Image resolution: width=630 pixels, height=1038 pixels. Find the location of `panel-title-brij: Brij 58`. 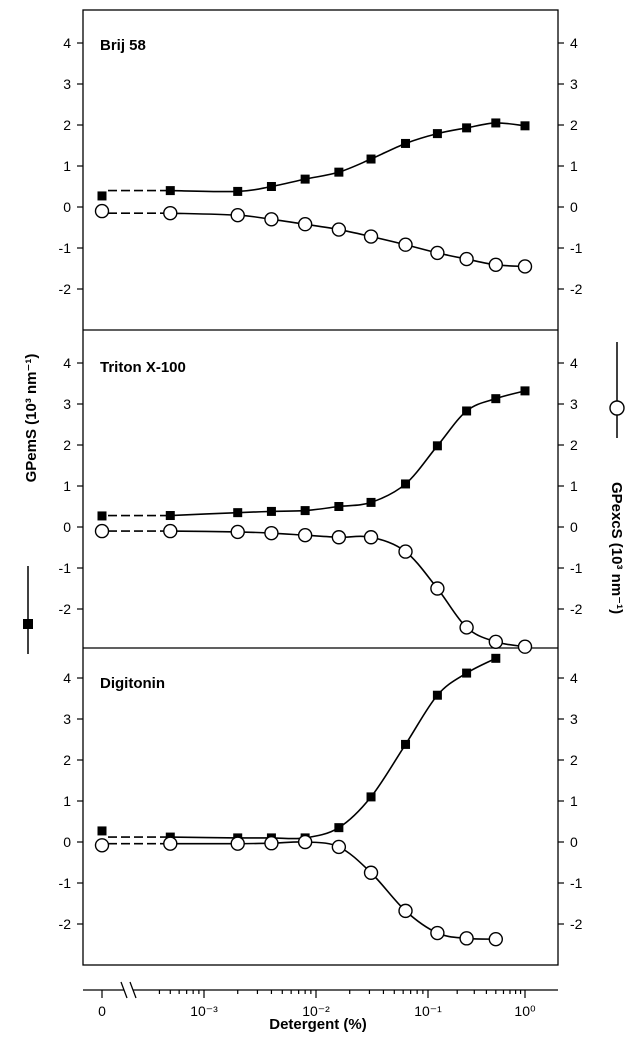

panel-title-brij: Brij 58 is located at coordinates (123, 45).